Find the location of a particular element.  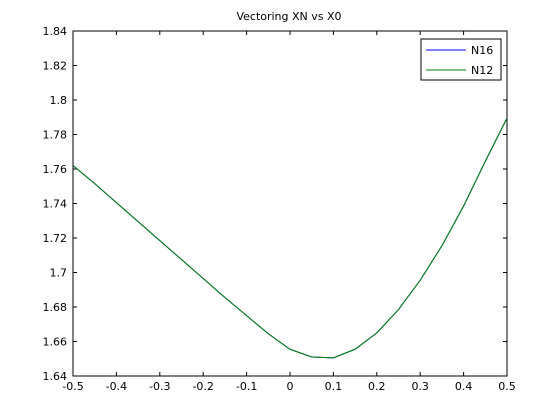

legend-box is located at coordinates (461, 59).